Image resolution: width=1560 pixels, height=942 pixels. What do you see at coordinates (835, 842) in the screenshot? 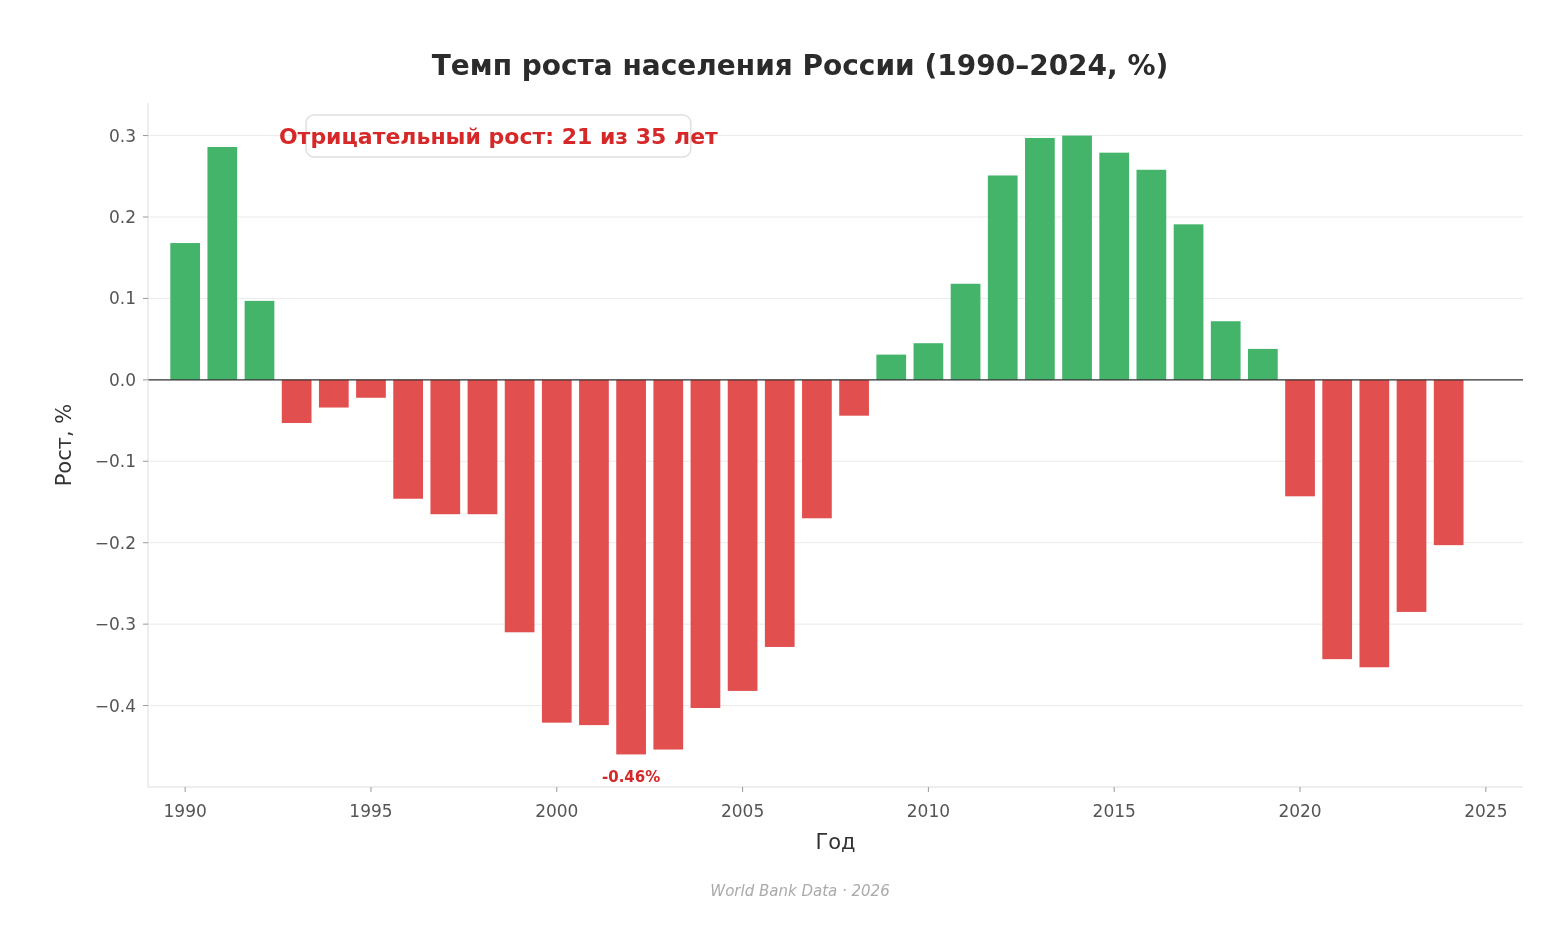
I see `x-axis-title: Год` at bounding box center [835, 842].